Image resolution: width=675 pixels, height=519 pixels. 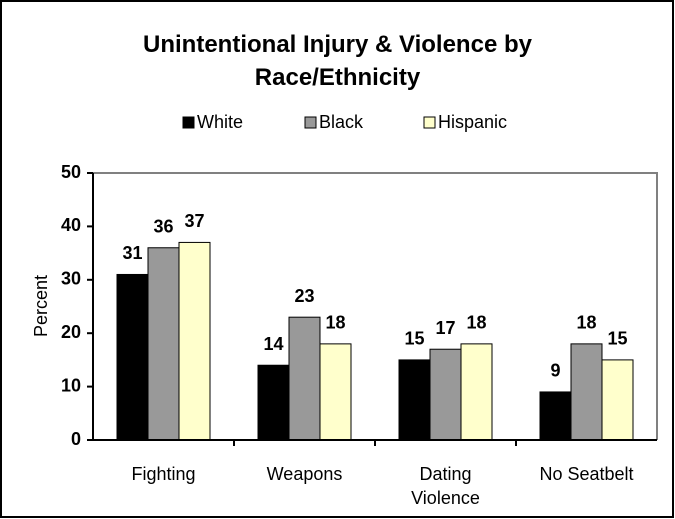 I want to click on y-tick-label: 10, so click(x=71, y=385).